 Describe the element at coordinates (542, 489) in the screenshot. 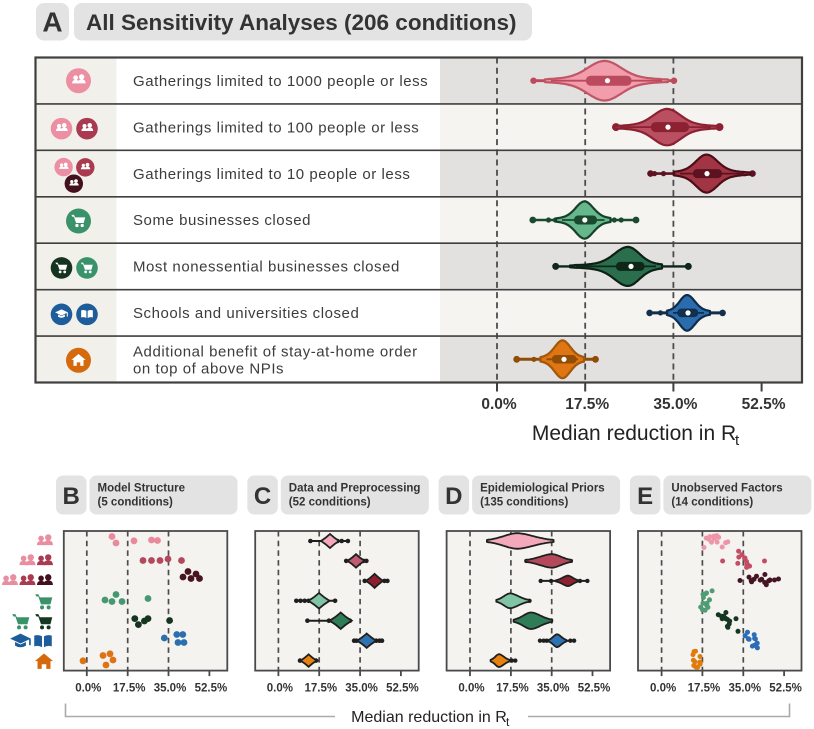

I see `svg-text: Epidemiological Priors` at that location.